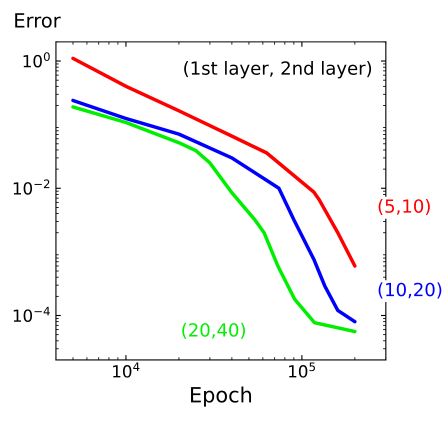 The height and width of the screenshot is (423, 444). What do you see at coordinates (213, 330) in the screenshot?
I see `text: (20,40)` at bounding box center [213, 330].